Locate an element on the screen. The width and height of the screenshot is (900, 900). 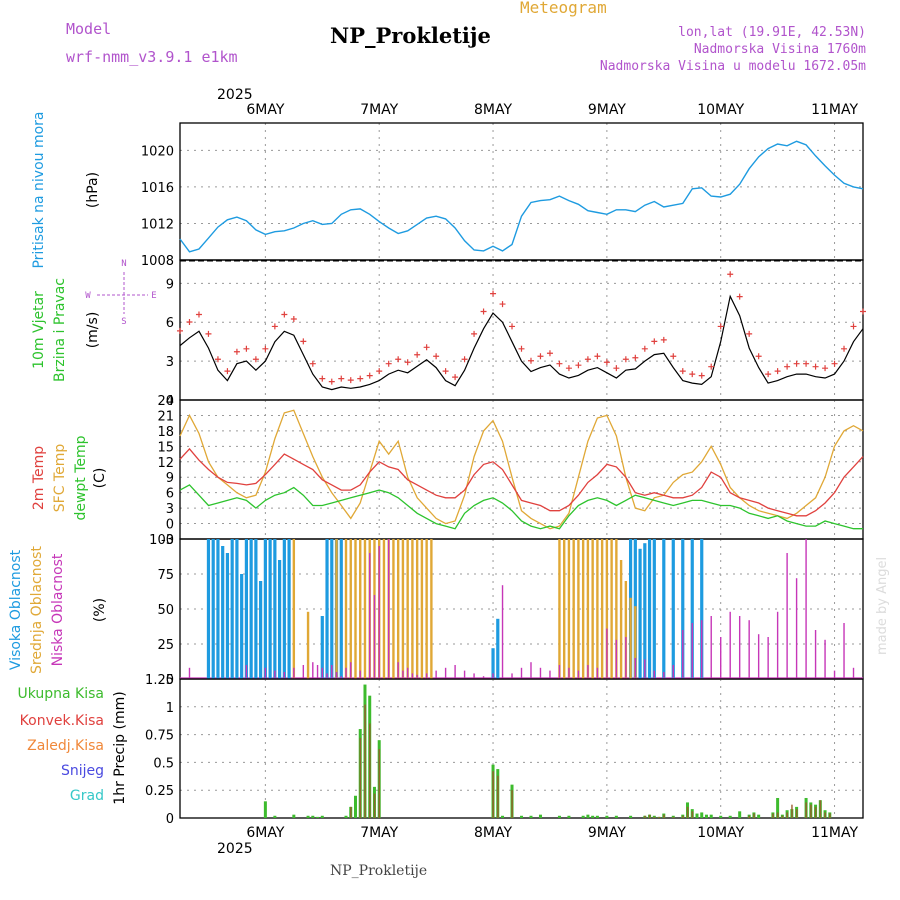
day-label-top: 10MAY is located at coordinates (720, 110).